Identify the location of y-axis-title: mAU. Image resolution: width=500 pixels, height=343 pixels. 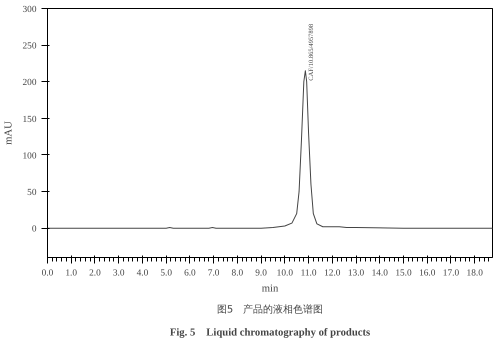
(9, 132).